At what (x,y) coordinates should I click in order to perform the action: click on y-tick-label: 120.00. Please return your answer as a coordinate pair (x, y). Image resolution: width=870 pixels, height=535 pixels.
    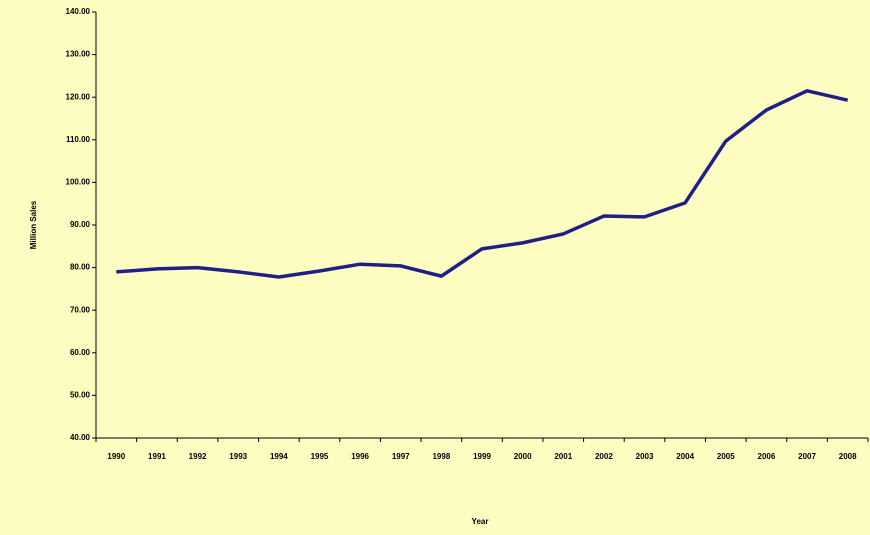
    Looking at the image, I should click on (78, 96).